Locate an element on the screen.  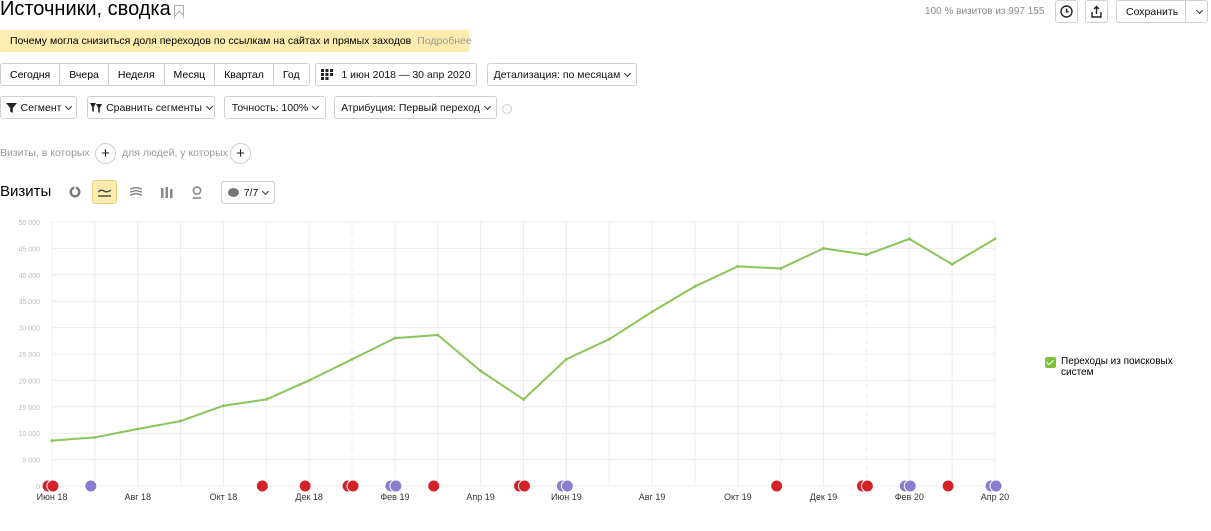
y-tick-label: 0 is located at coordinates (38, 487).